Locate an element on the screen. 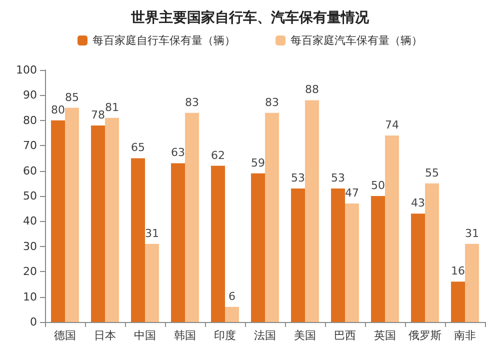 This screenshot has height=362, width=500. legend-label: 每百家庭汽车保有量（辆） is located at coordinates (356, 40).